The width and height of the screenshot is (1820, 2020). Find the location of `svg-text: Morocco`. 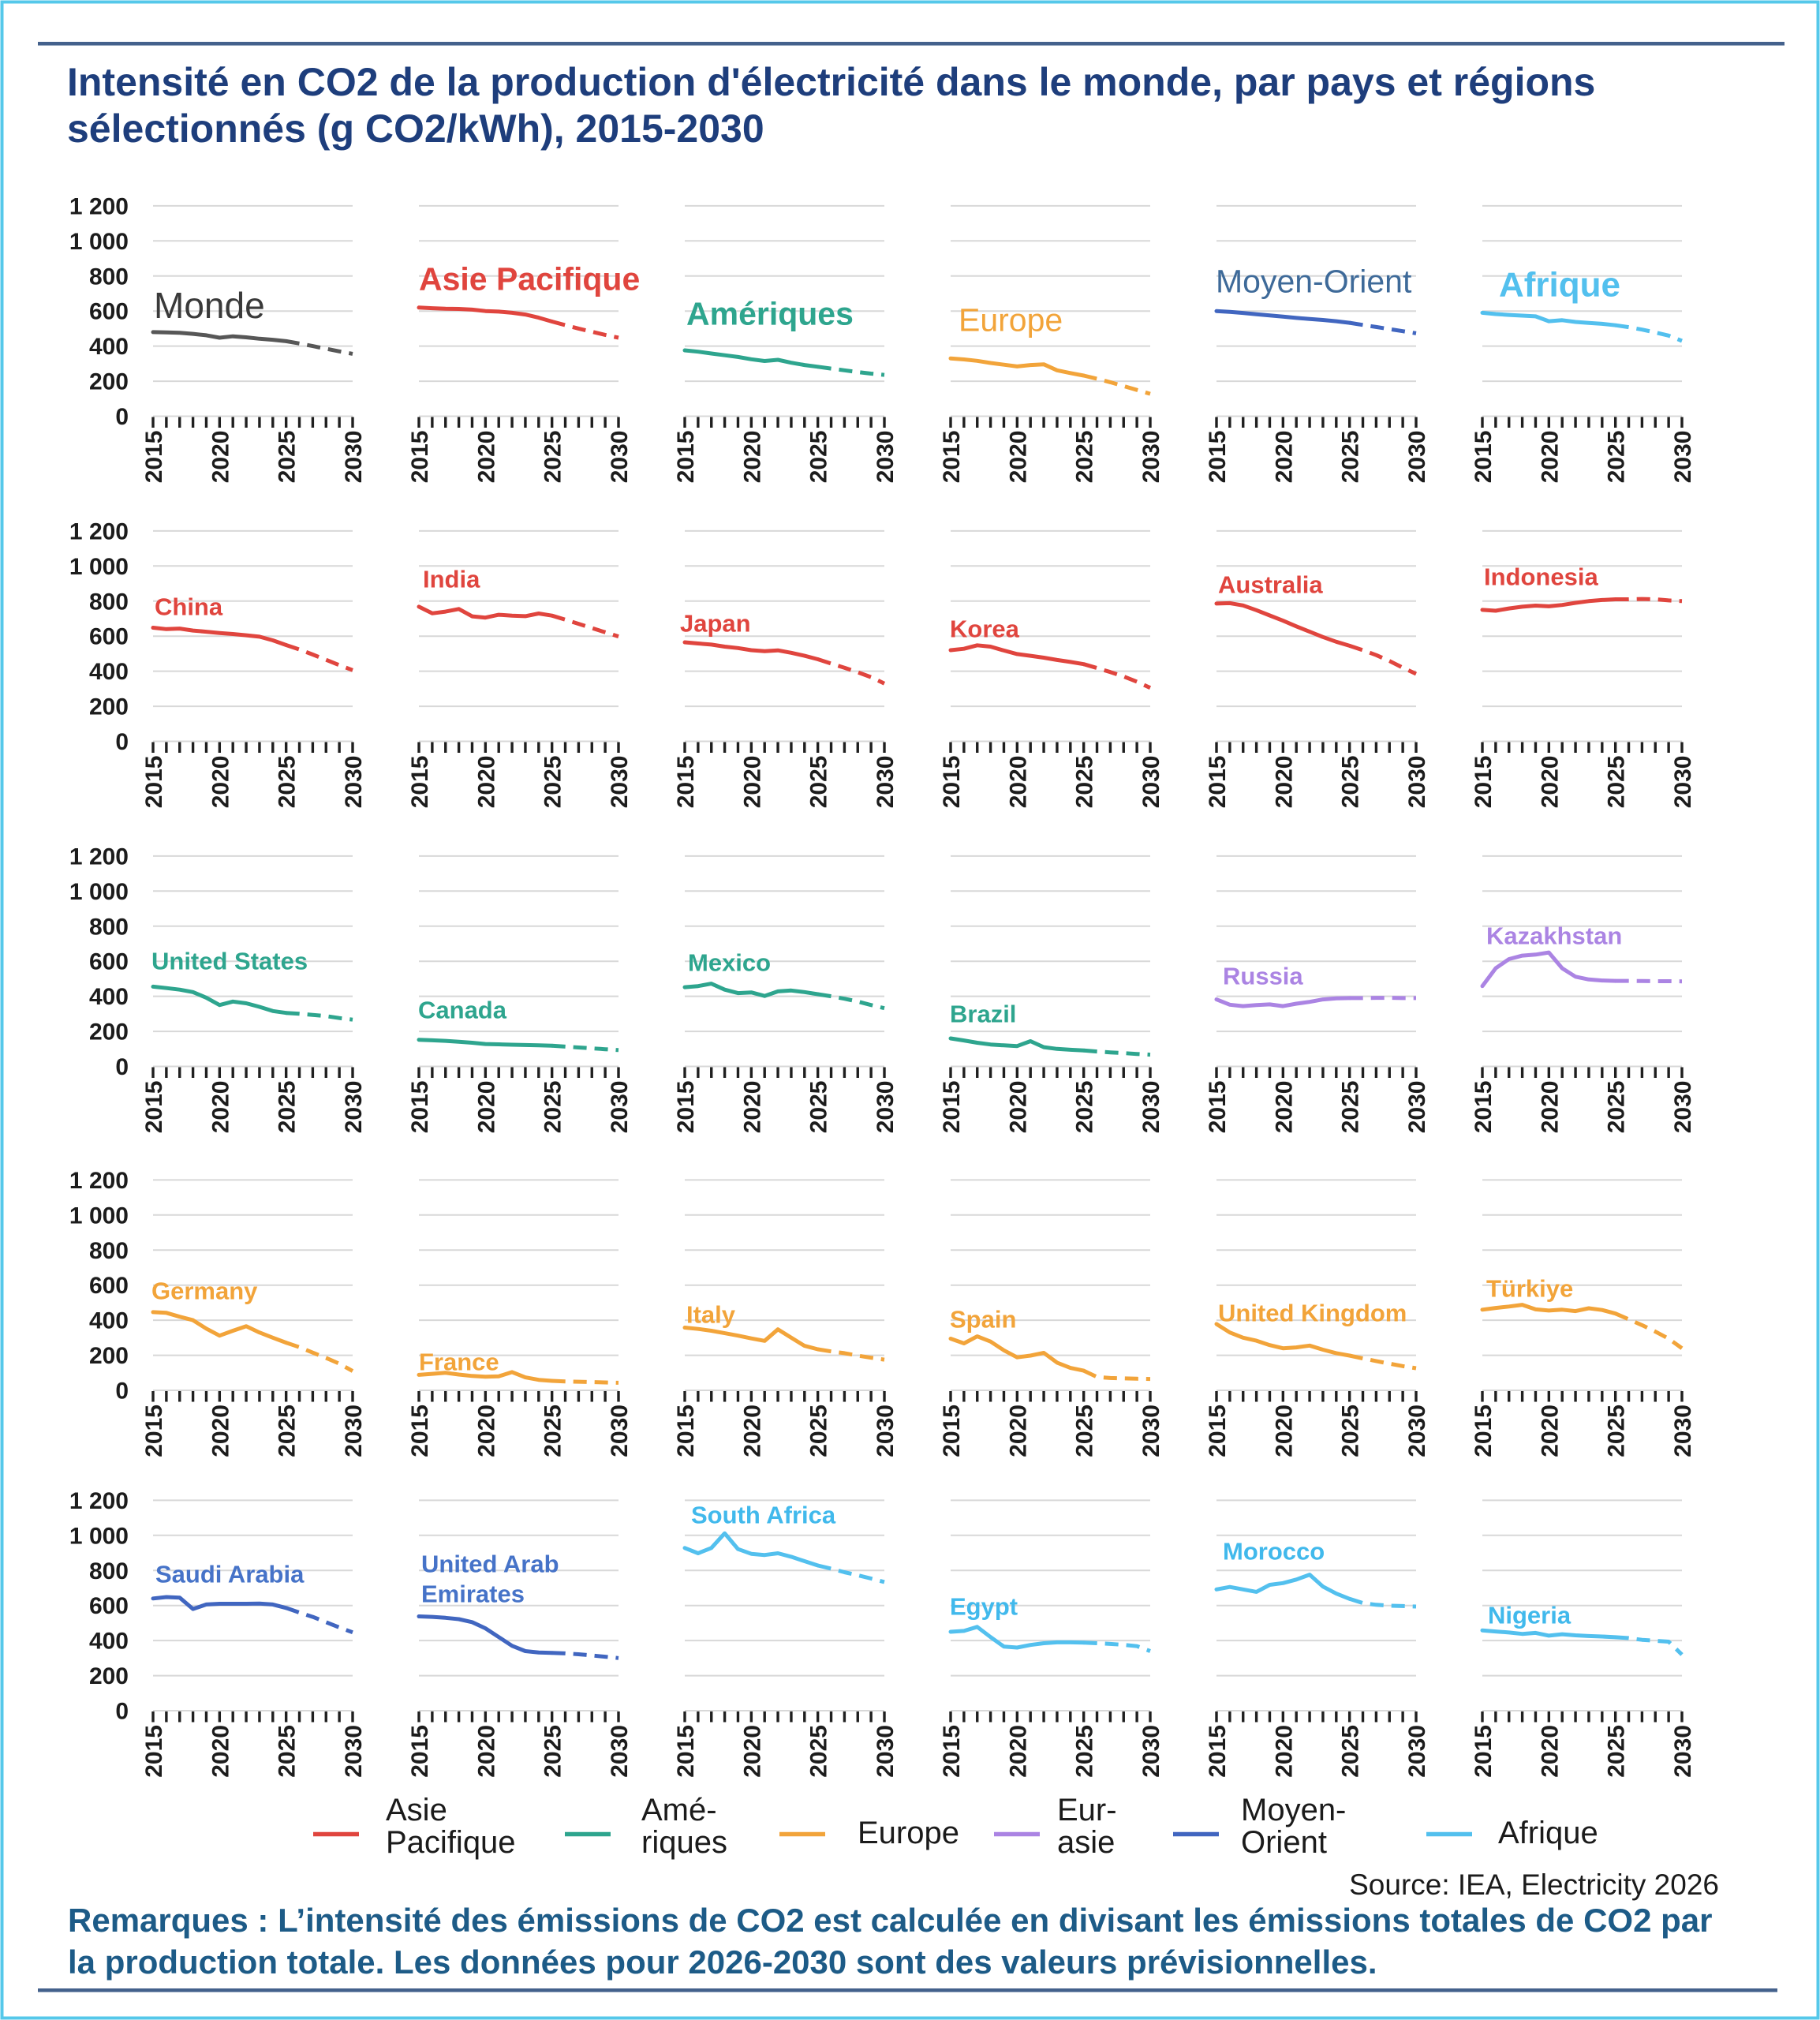

svg-text: Morocco is located at coordinates (1274, 1551).